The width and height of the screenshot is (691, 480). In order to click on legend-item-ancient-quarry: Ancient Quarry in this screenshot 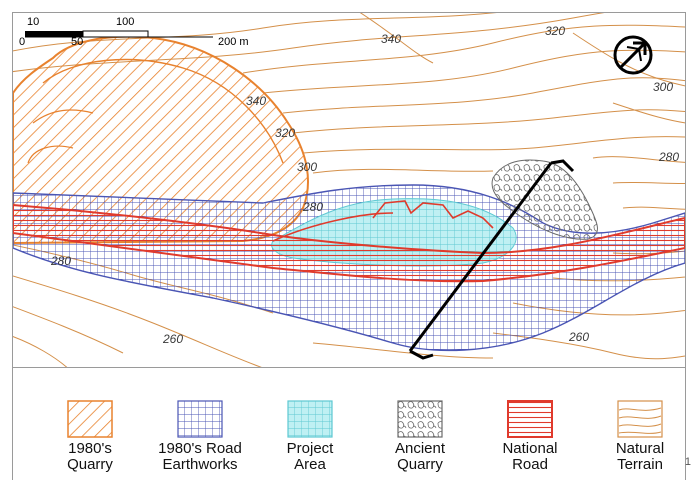, I will do `click(420, 436)`.